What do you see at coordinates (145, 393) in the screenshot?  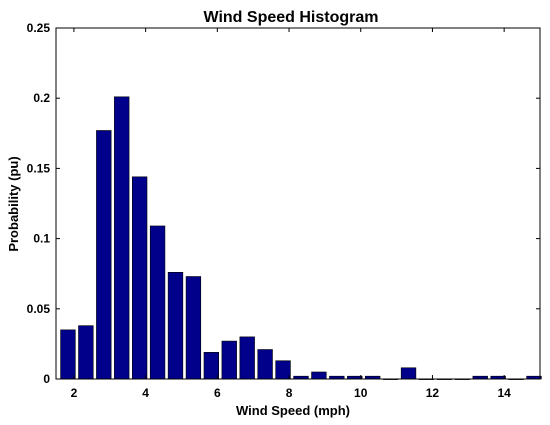 I see `x-tick-label: 4` at bounding box center [145, 393].